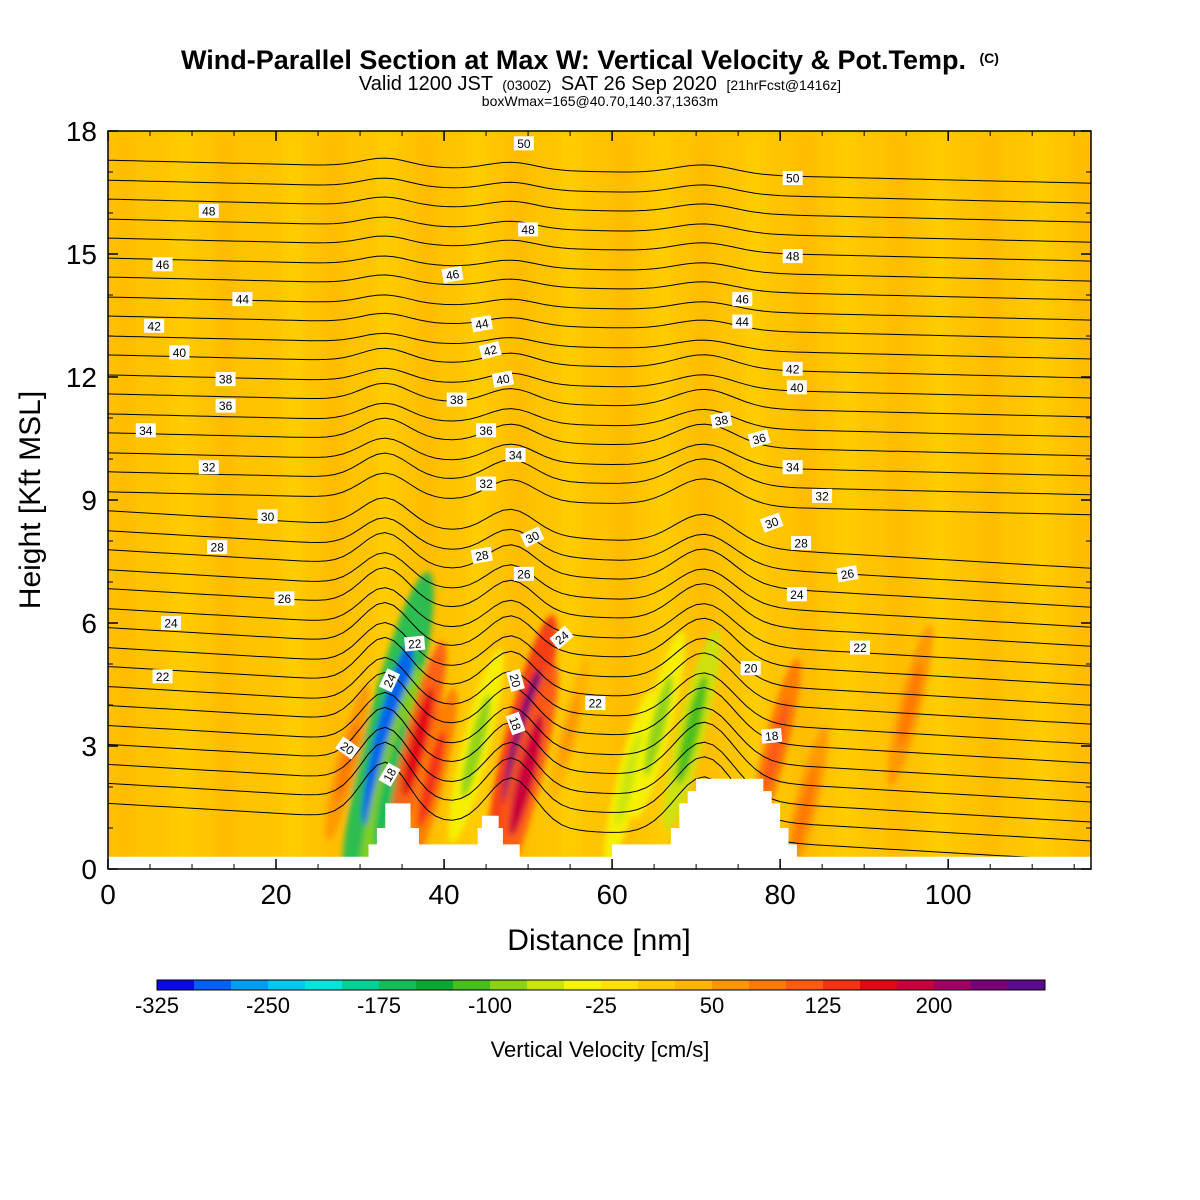 The image size is (1200, 1200). I want to click on contour-label-text: 46, so click(163, 265).